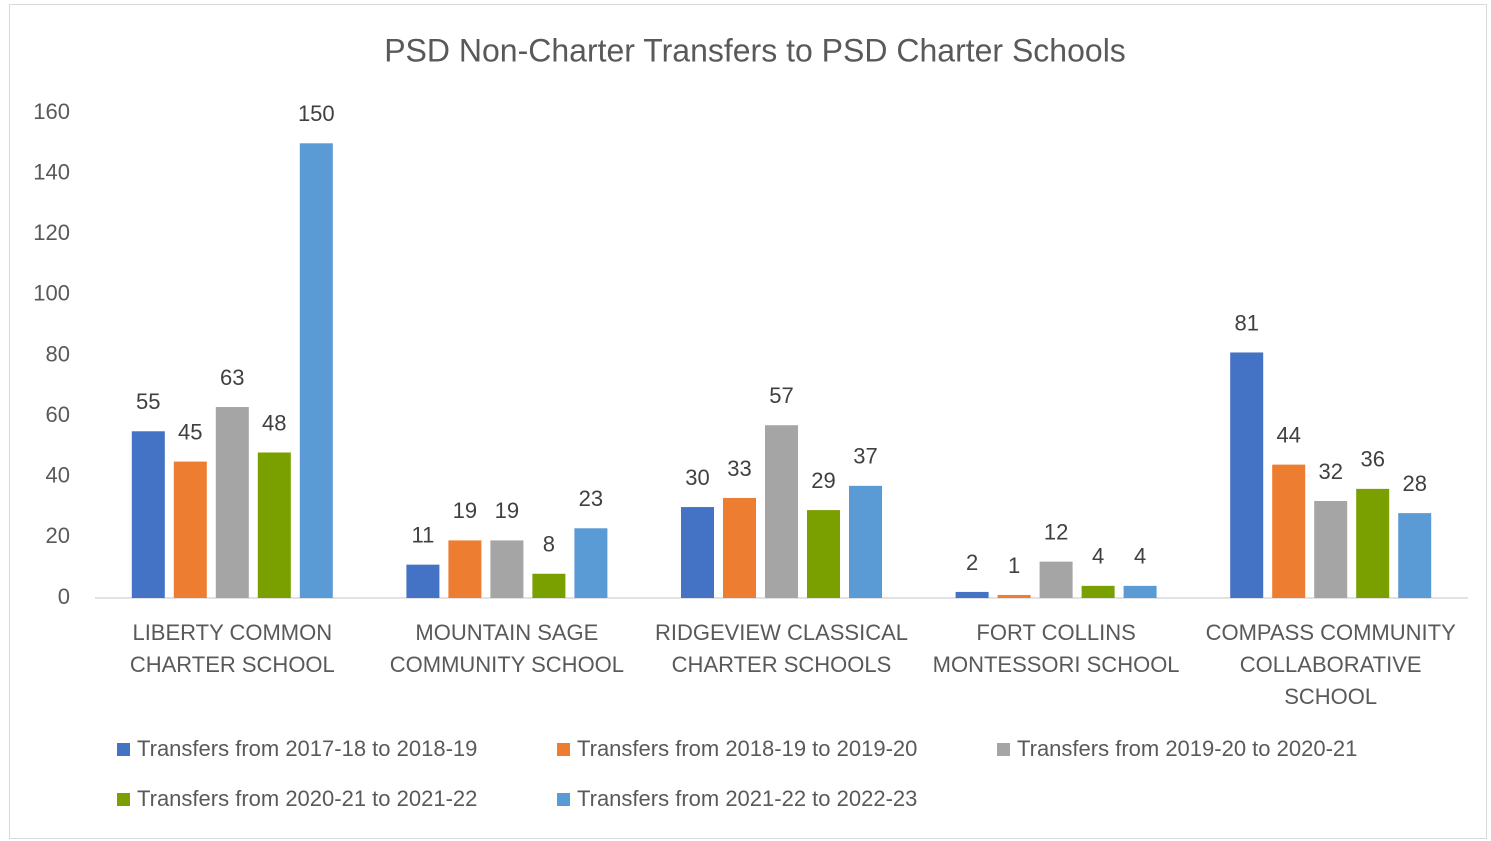  I want to click on data-label: 30, so click(697, 477).